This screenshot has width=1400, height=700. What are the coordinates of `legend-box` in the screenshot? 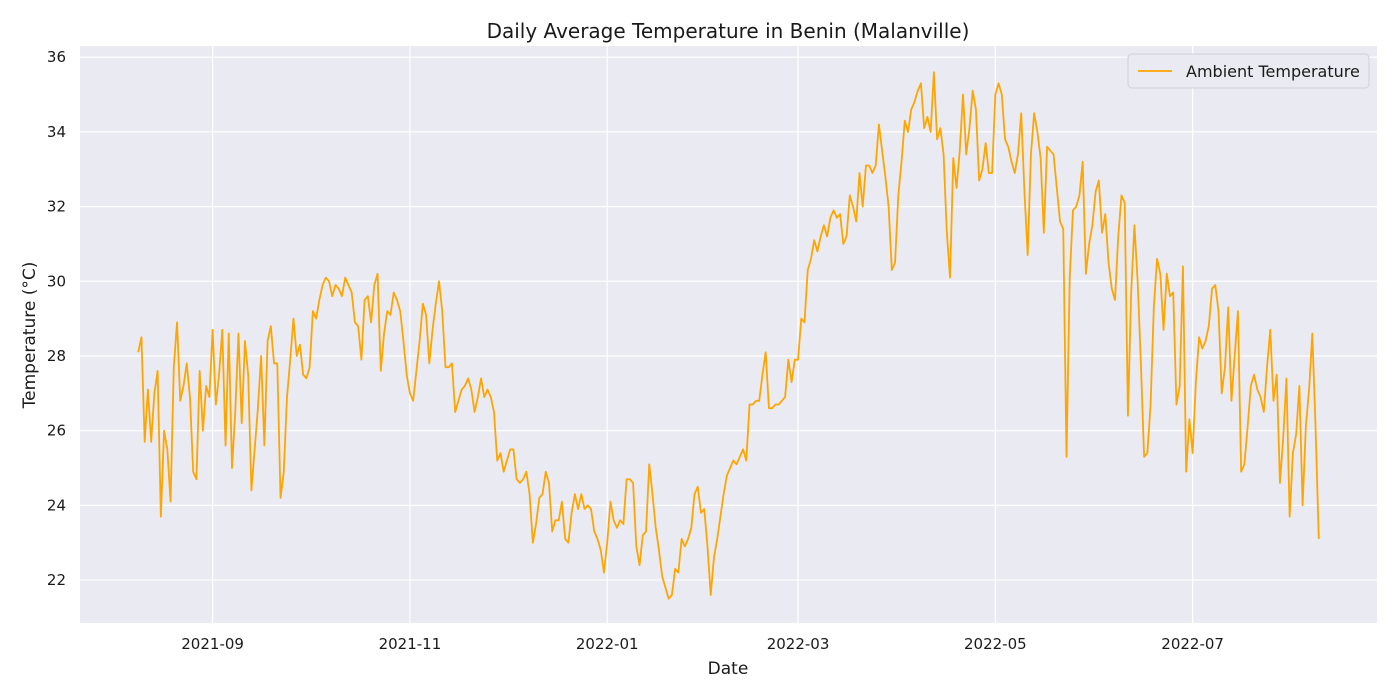 It's located at (1248, 71).